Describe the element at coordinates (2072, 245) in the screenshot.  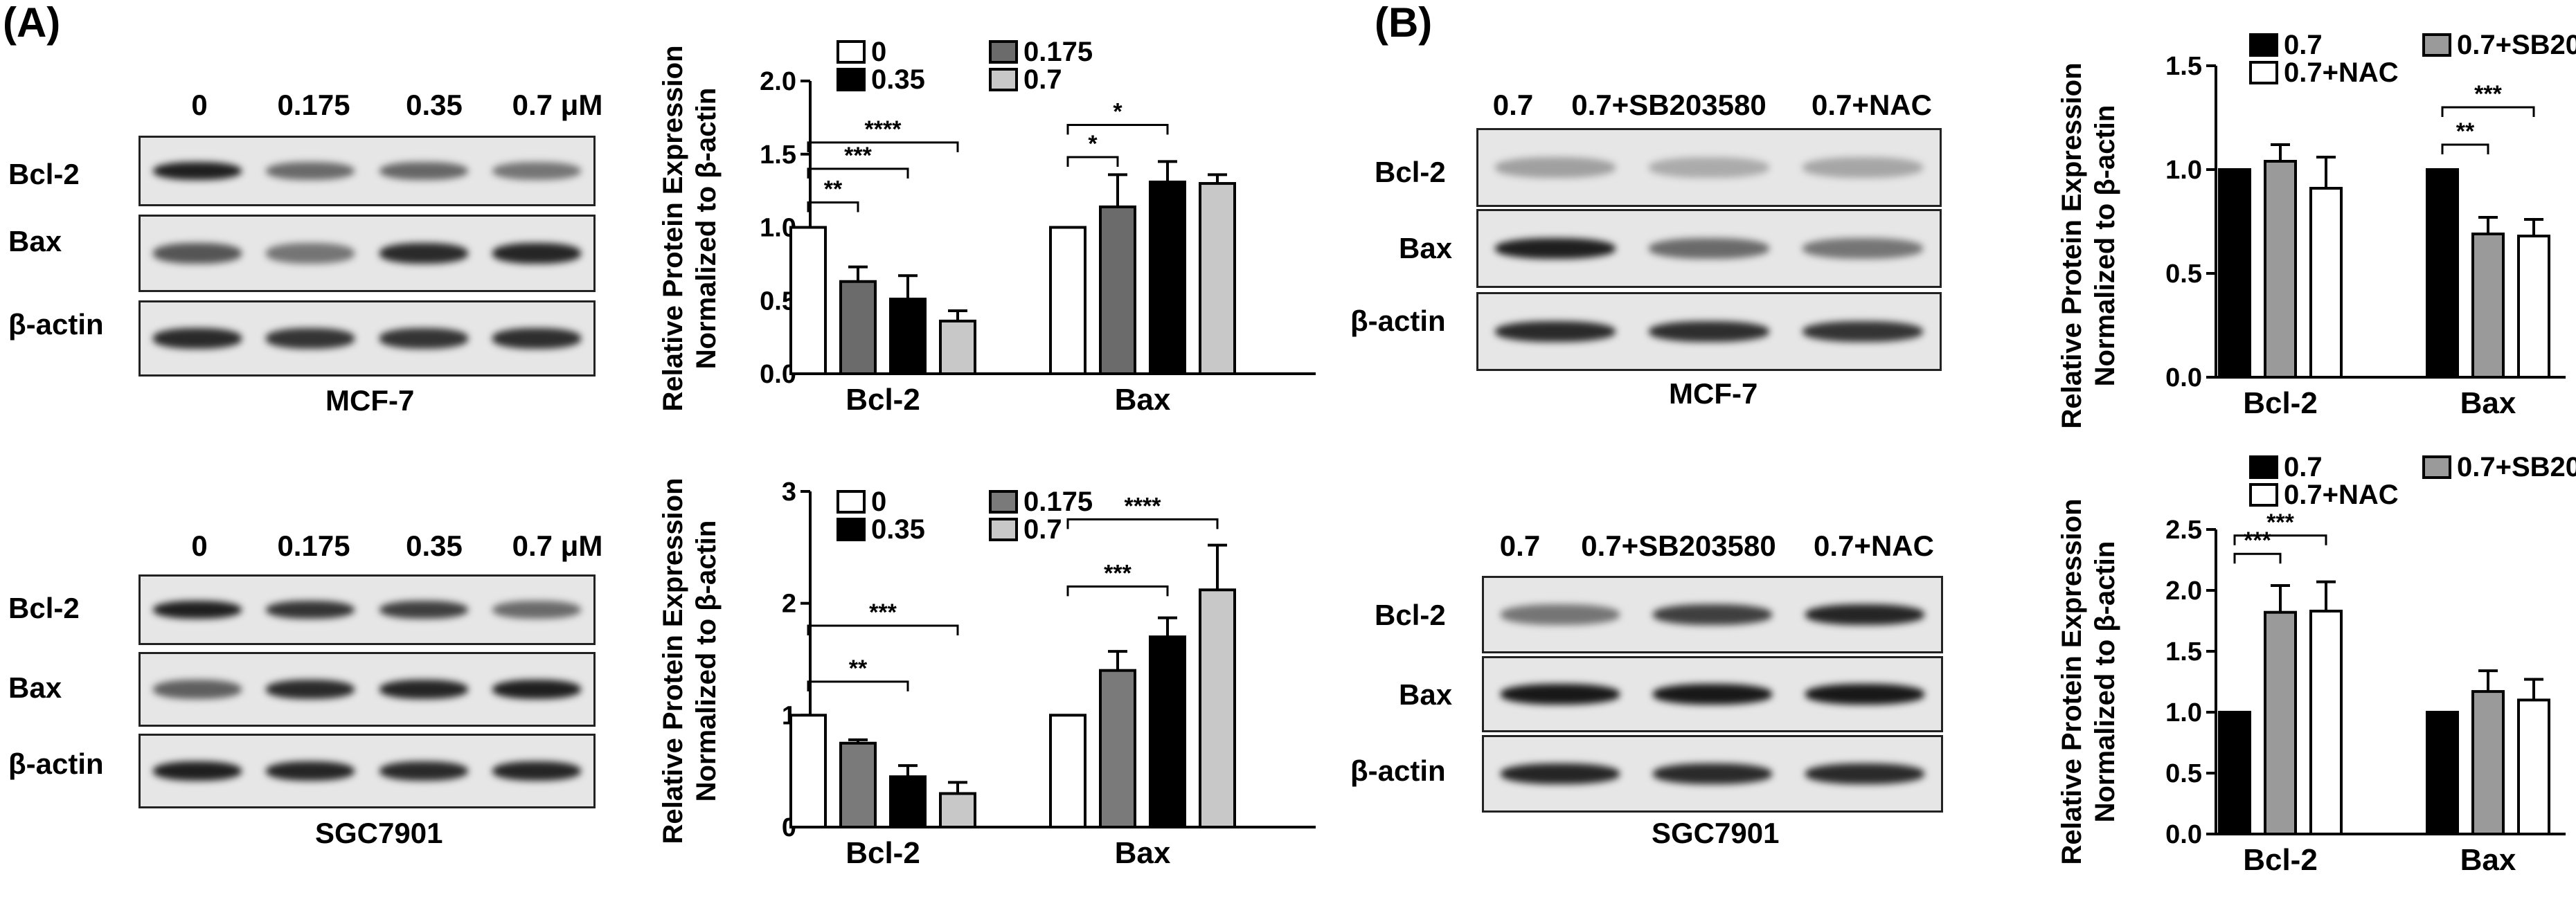
I see `y-axis-label: Relative Protein Expression` at that location.